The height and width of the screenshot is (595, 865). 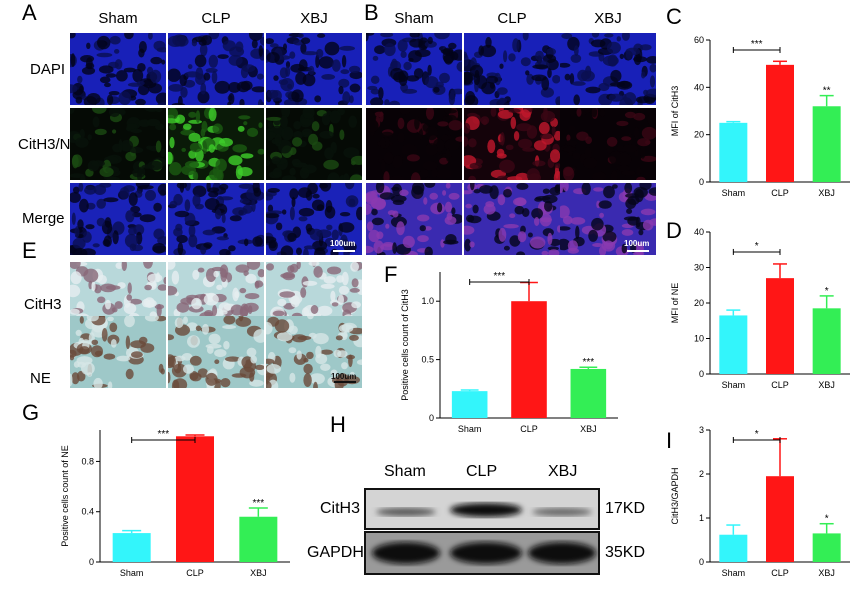 I want to click on blot-cith3-image, so click(x=482, y=509).